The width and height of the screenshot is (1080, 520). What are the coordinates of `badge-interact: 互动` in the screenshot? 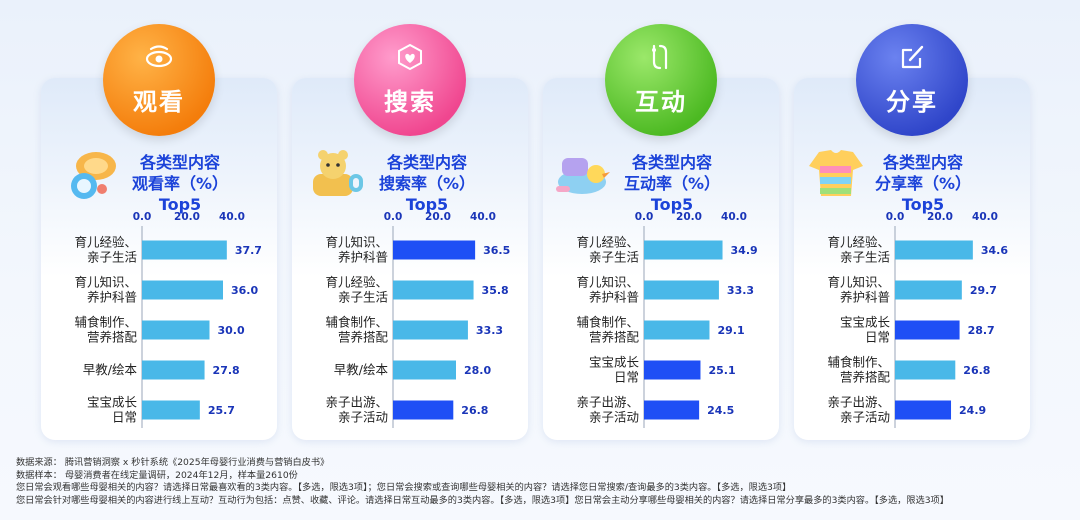 It's located at (661, 80).